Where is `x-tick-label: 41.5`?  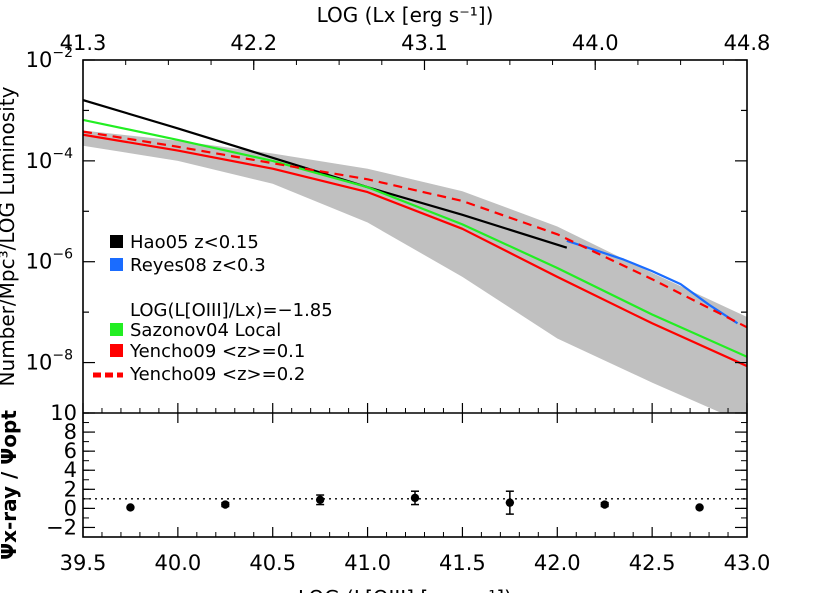
x-tick-label: 41.5 is located at coordinates (462, 563).